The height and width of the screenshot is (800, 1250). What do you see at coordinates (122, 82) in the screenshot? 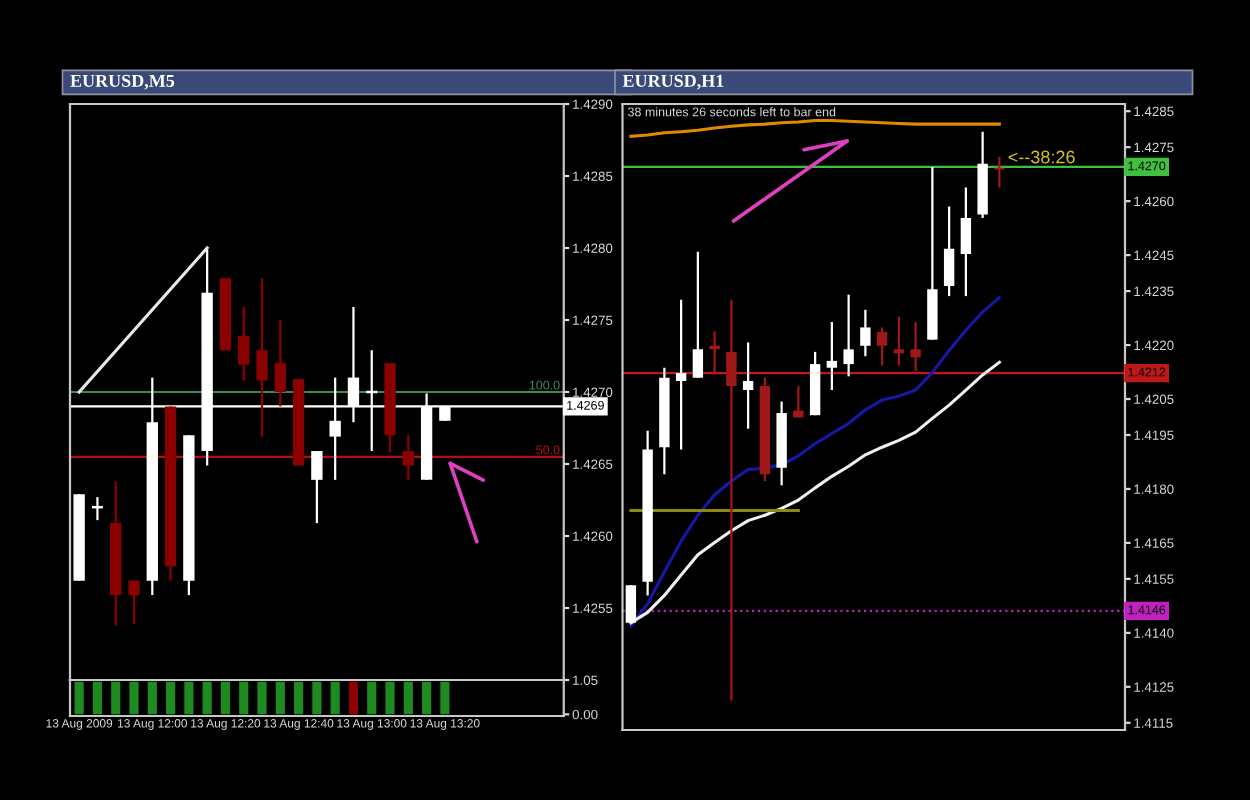
I see `chart-title: EURUSD,M5` at bounding box center [122, 82].